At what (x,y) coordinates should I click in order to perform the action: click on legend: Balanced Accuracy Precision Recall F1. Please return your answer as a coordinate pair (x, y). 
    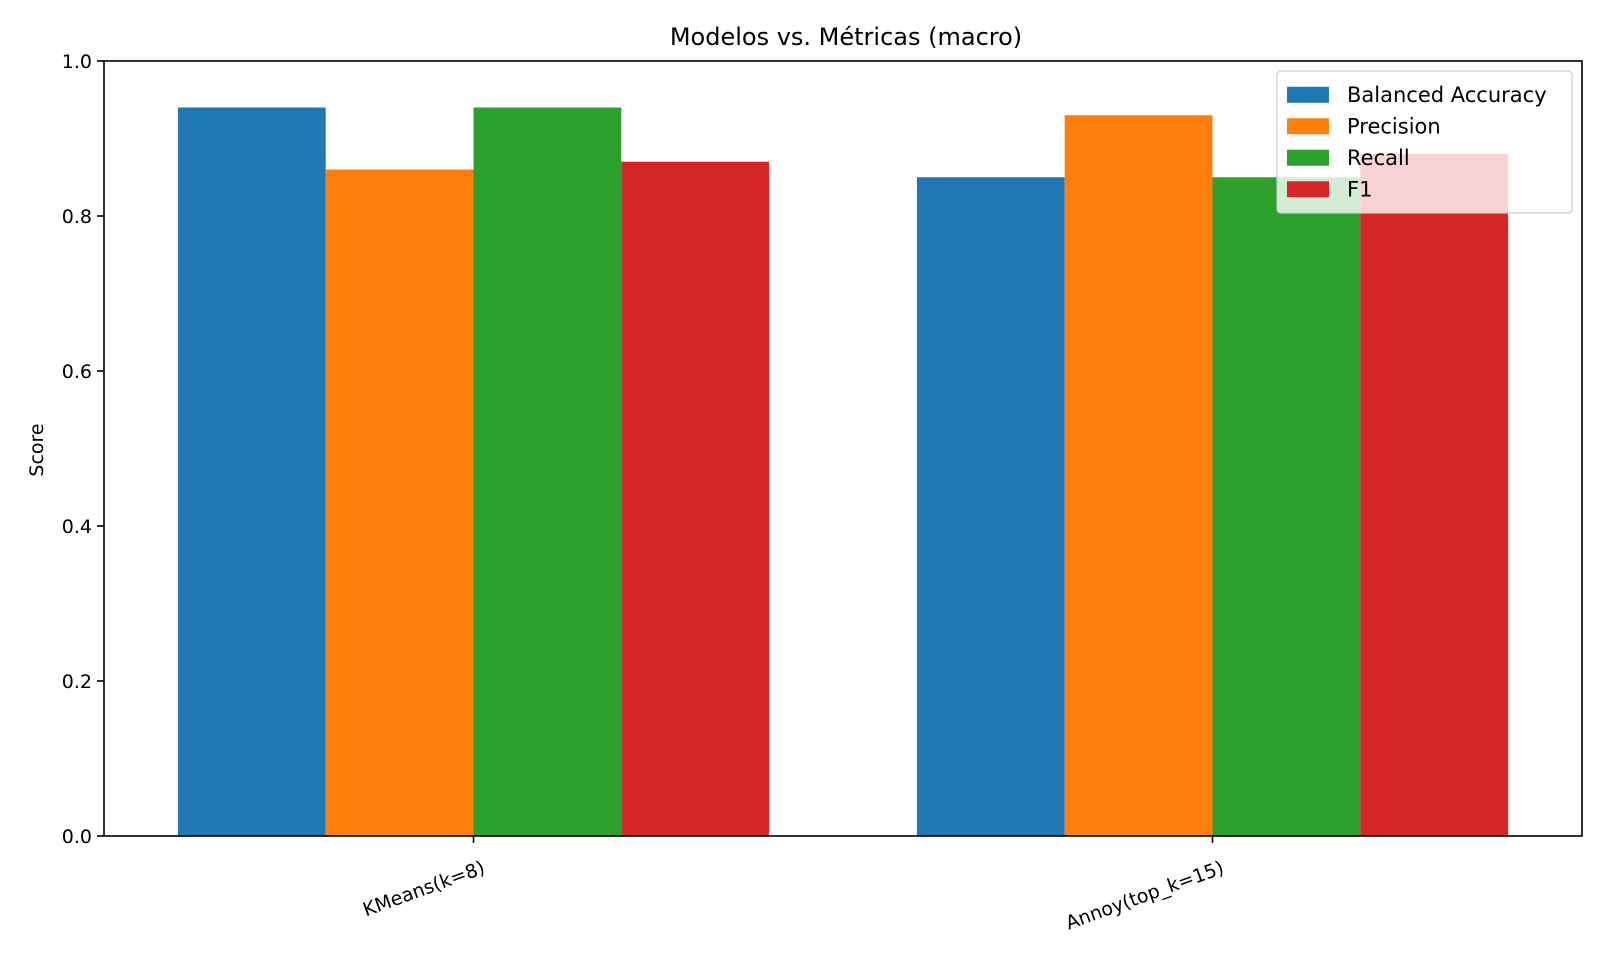
    Looking at the image, I should click on (1424, 142).